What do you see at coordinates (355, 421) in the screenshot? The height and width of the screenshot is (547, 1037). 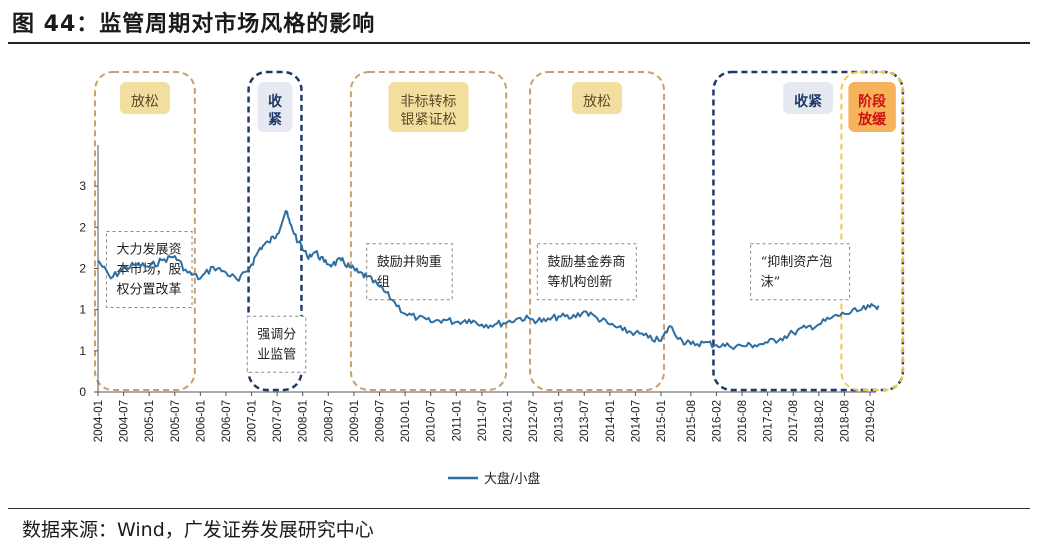 I see `x-tick-label: 2009-01` at bounding box center [355, 421].